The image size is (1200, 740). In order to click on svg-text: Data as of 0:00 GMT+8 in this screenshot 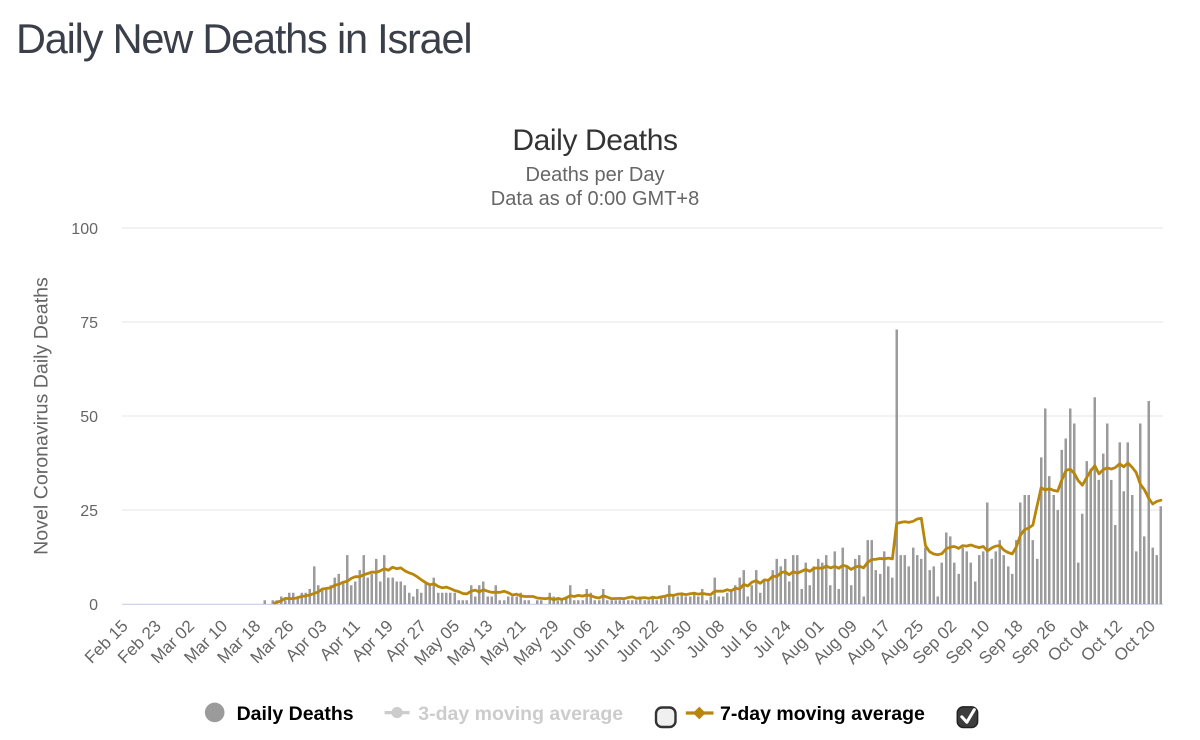, I will do `click(595, 199)`.